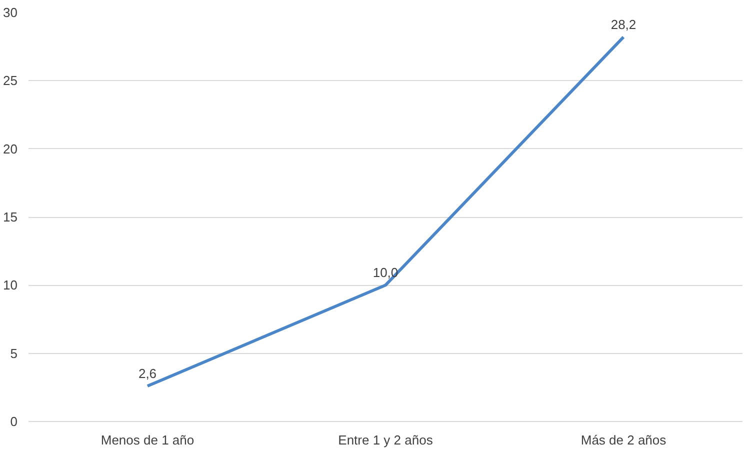 The image size is (752, 450). What do you see at coordinates (14, 421) in the screenshot?
I see `y-tick-label: 0` at bounding box center [14, 421].